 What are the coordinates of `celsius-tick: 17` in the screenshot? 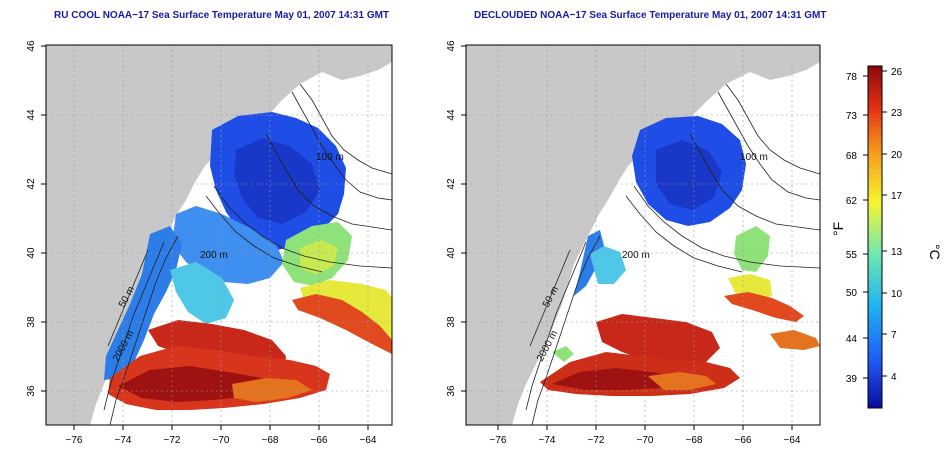 It's located at (897, 196).